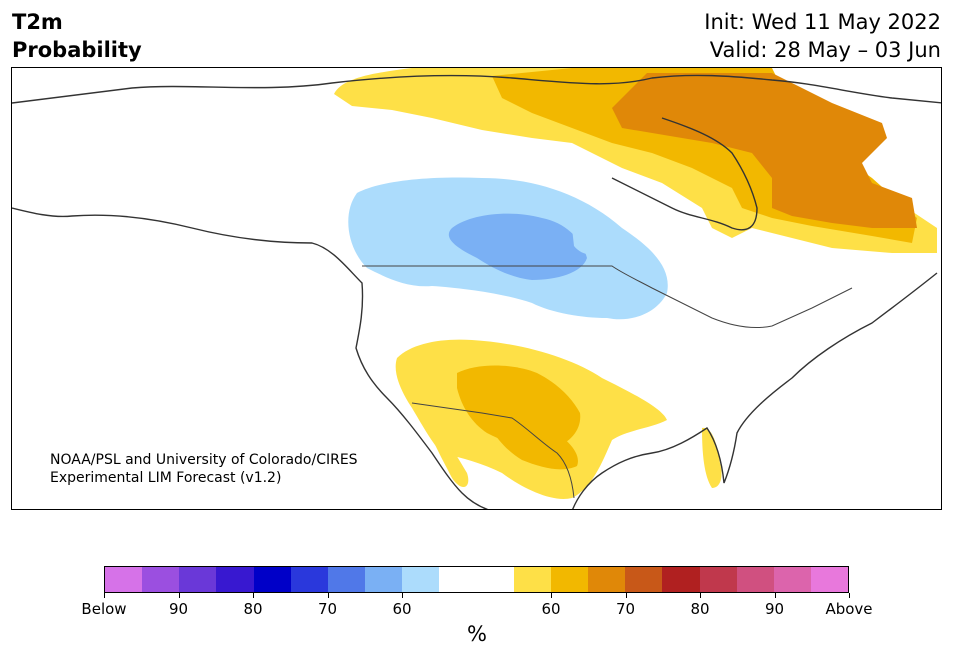  What do you see at coordinates (822, 22) in the screenshot?
I see `init-date: Init: Wed 11 May 2022` at bounding box center [822, 22].